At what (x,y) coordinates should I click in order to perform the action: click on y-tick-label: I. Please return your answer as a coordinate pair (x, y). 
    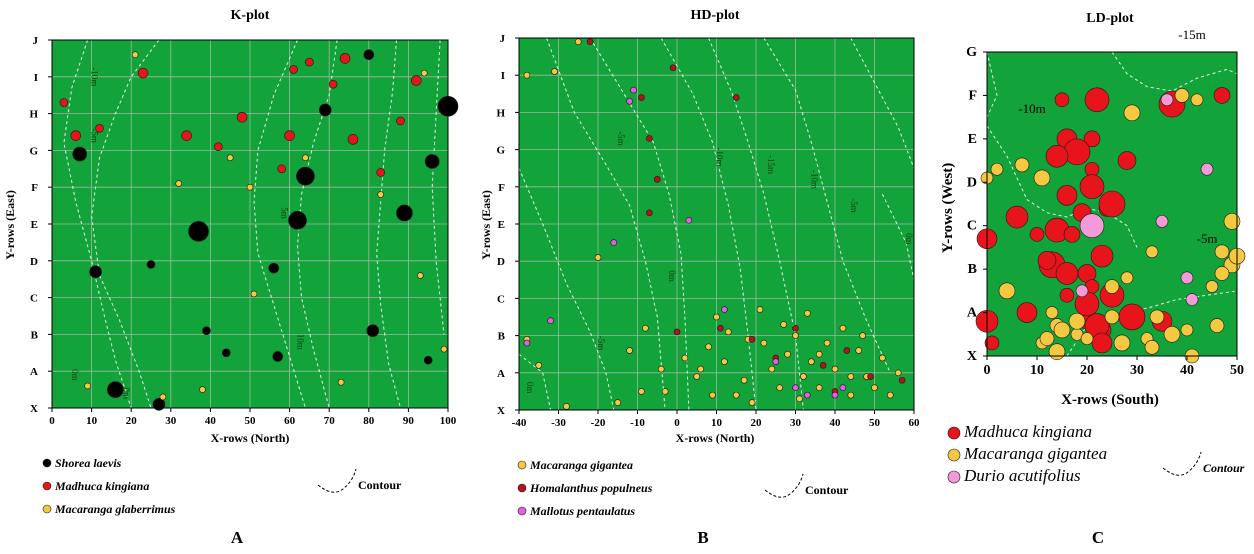
    Looking at the image, I should click on (36, 78).